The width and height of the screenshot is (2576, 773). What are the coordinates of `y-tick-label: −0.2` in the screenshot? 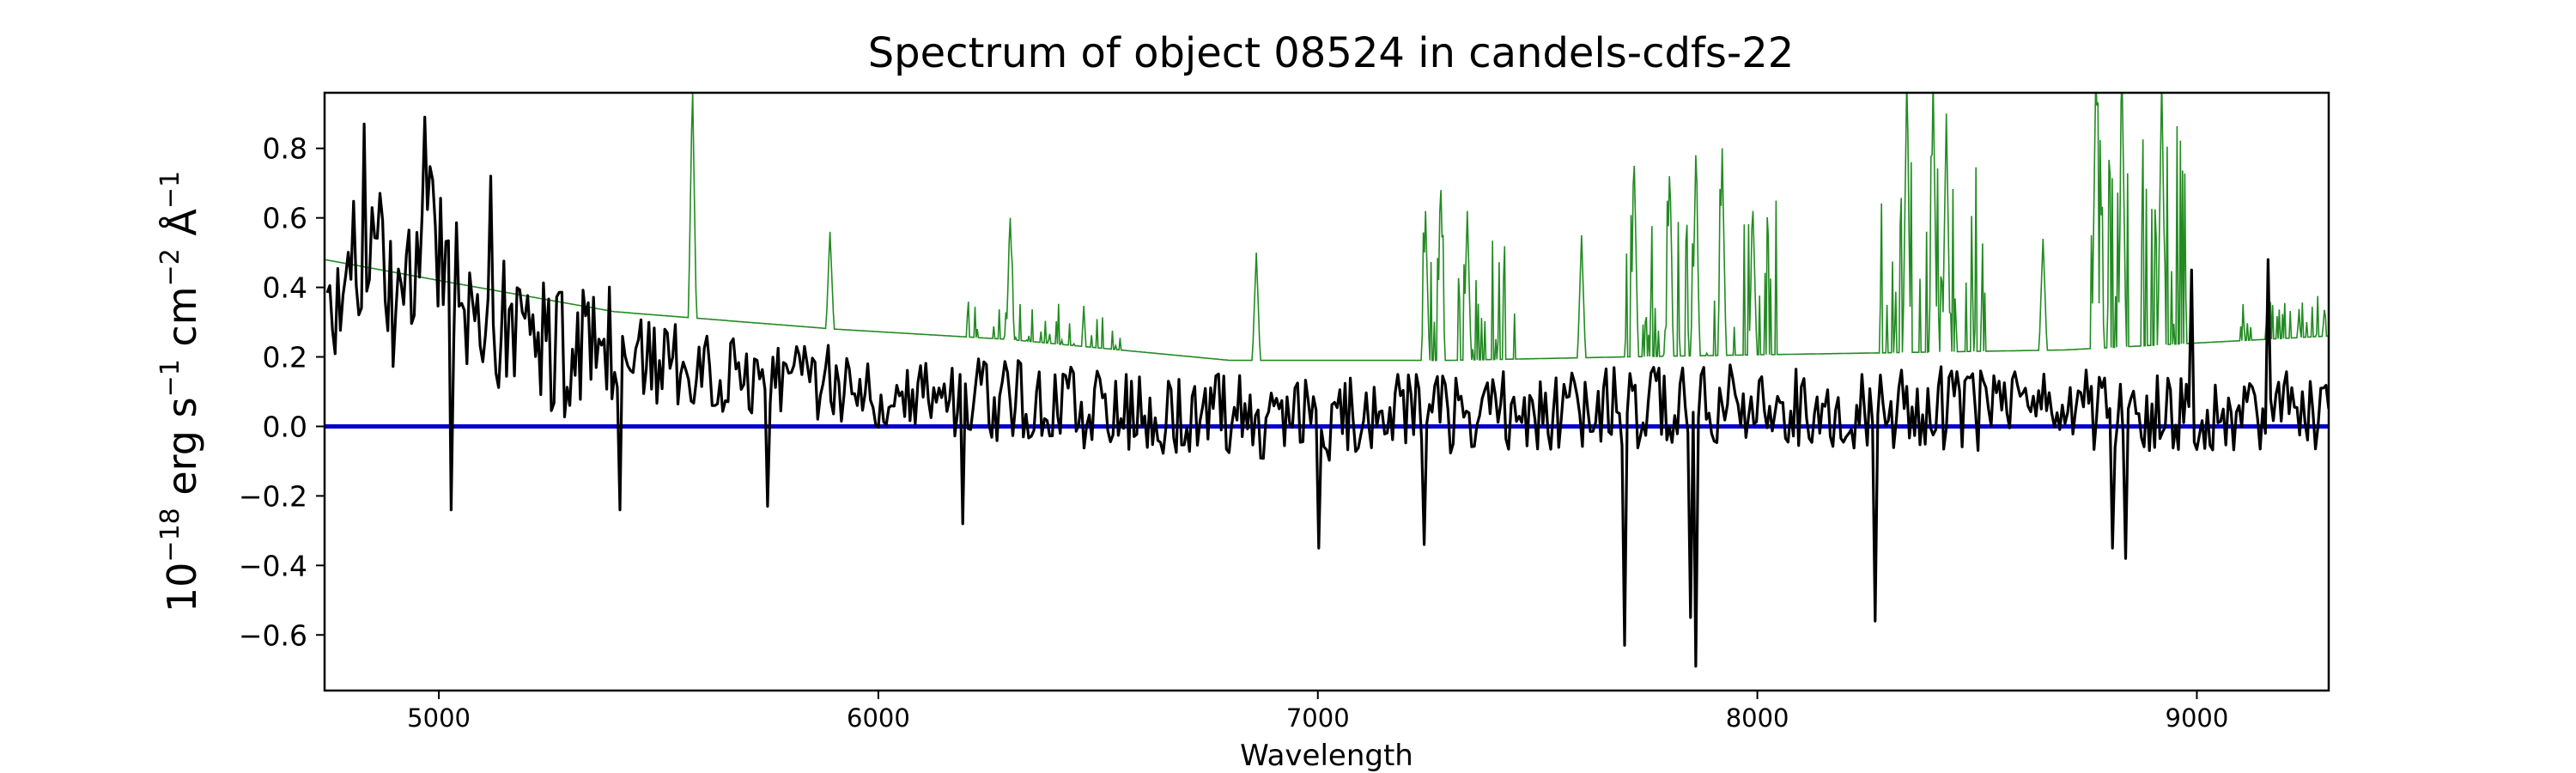 It's located at (273, 496).